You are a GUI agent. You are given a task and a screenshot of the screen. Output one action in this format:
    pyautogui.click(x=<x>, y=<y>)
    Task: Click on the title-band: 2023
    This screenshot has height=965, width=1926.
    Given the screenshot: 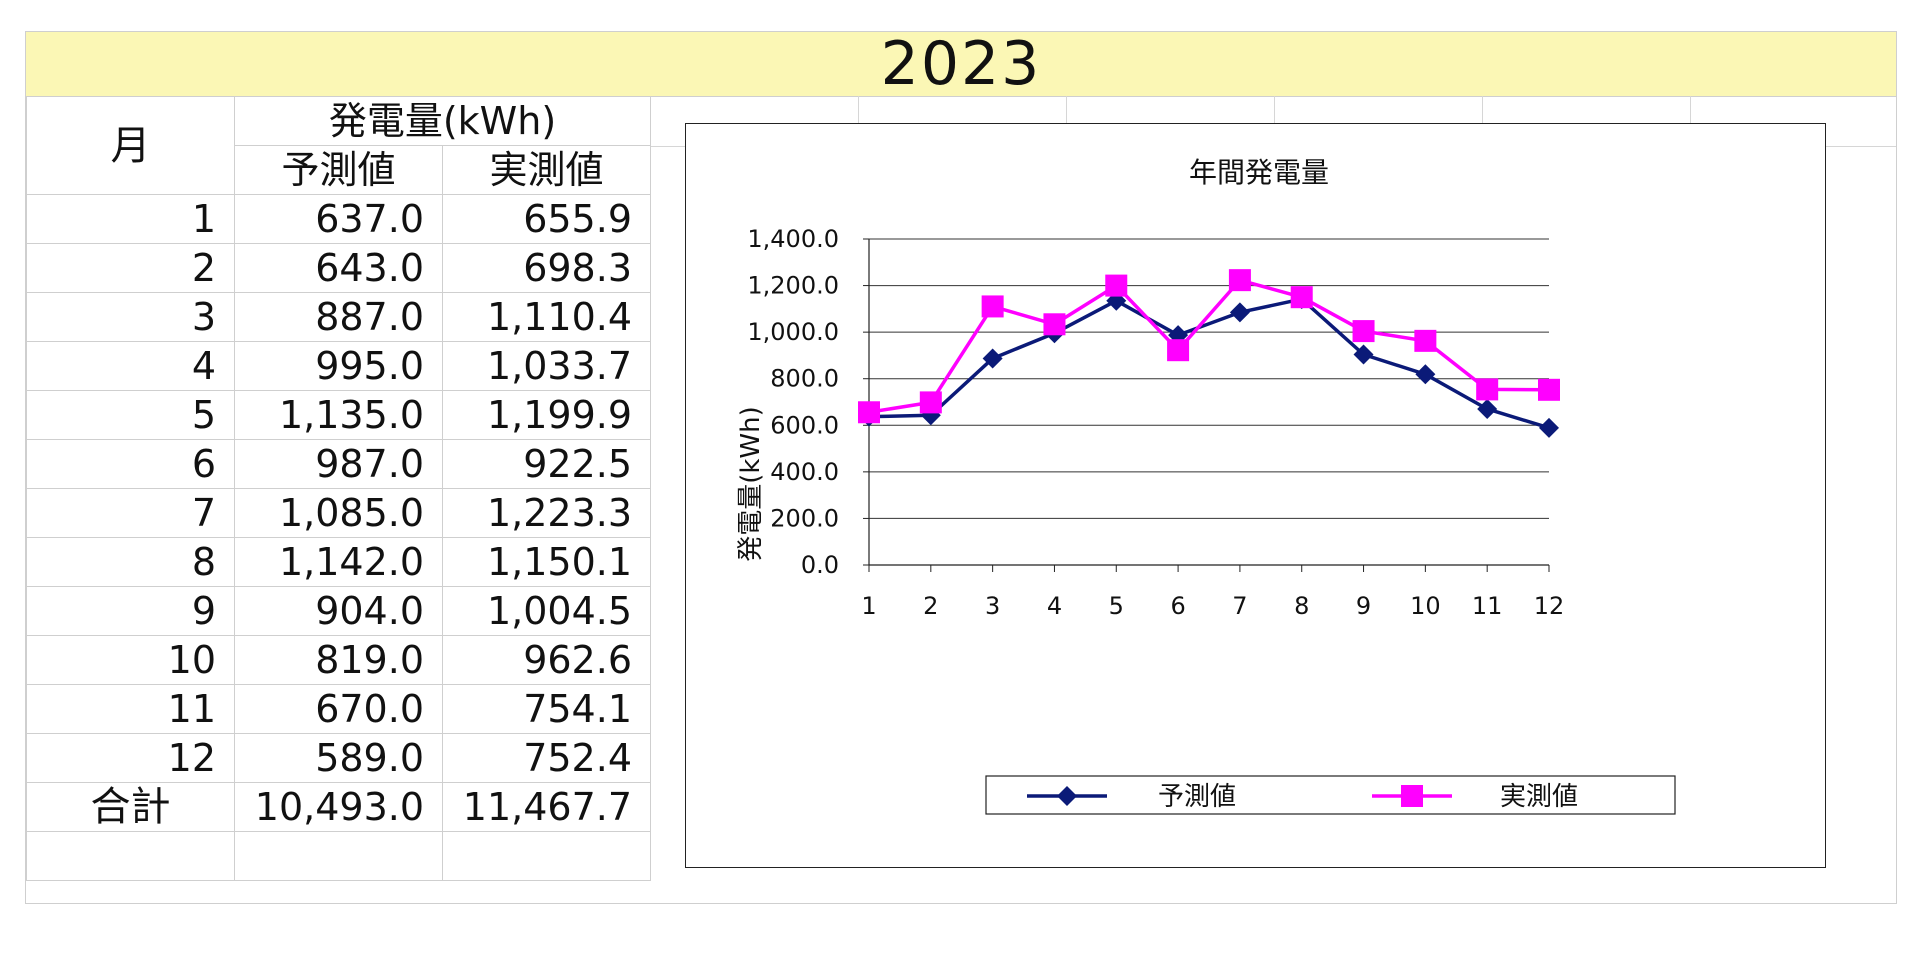 What is the action you would take?
    pyautogui.click(x=961, y=64)
    